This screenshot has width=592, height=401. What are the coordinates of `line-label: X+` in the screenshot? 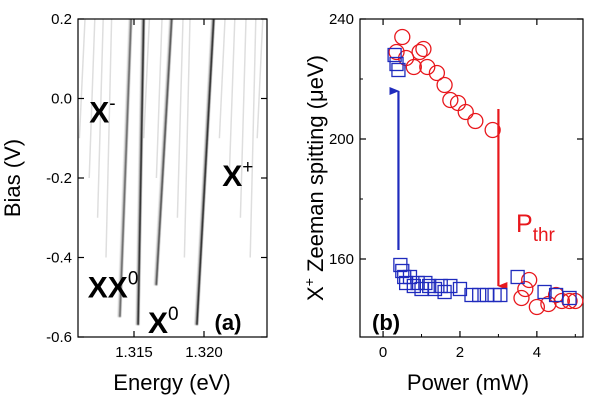 It's located at (237, 175).